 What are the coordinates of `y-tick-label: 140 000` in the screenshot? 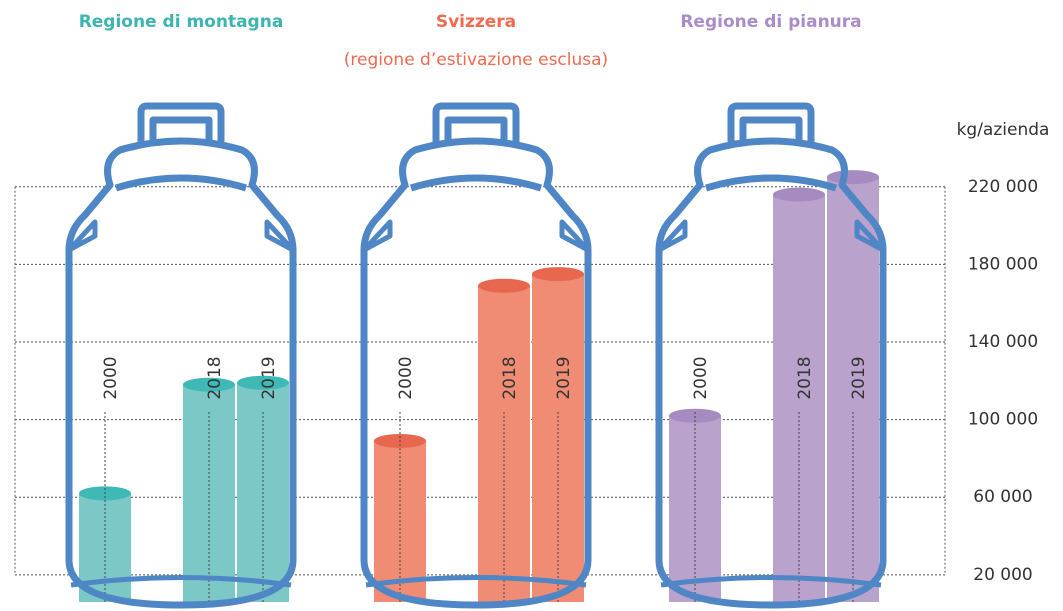 It's located at (1003, 342).